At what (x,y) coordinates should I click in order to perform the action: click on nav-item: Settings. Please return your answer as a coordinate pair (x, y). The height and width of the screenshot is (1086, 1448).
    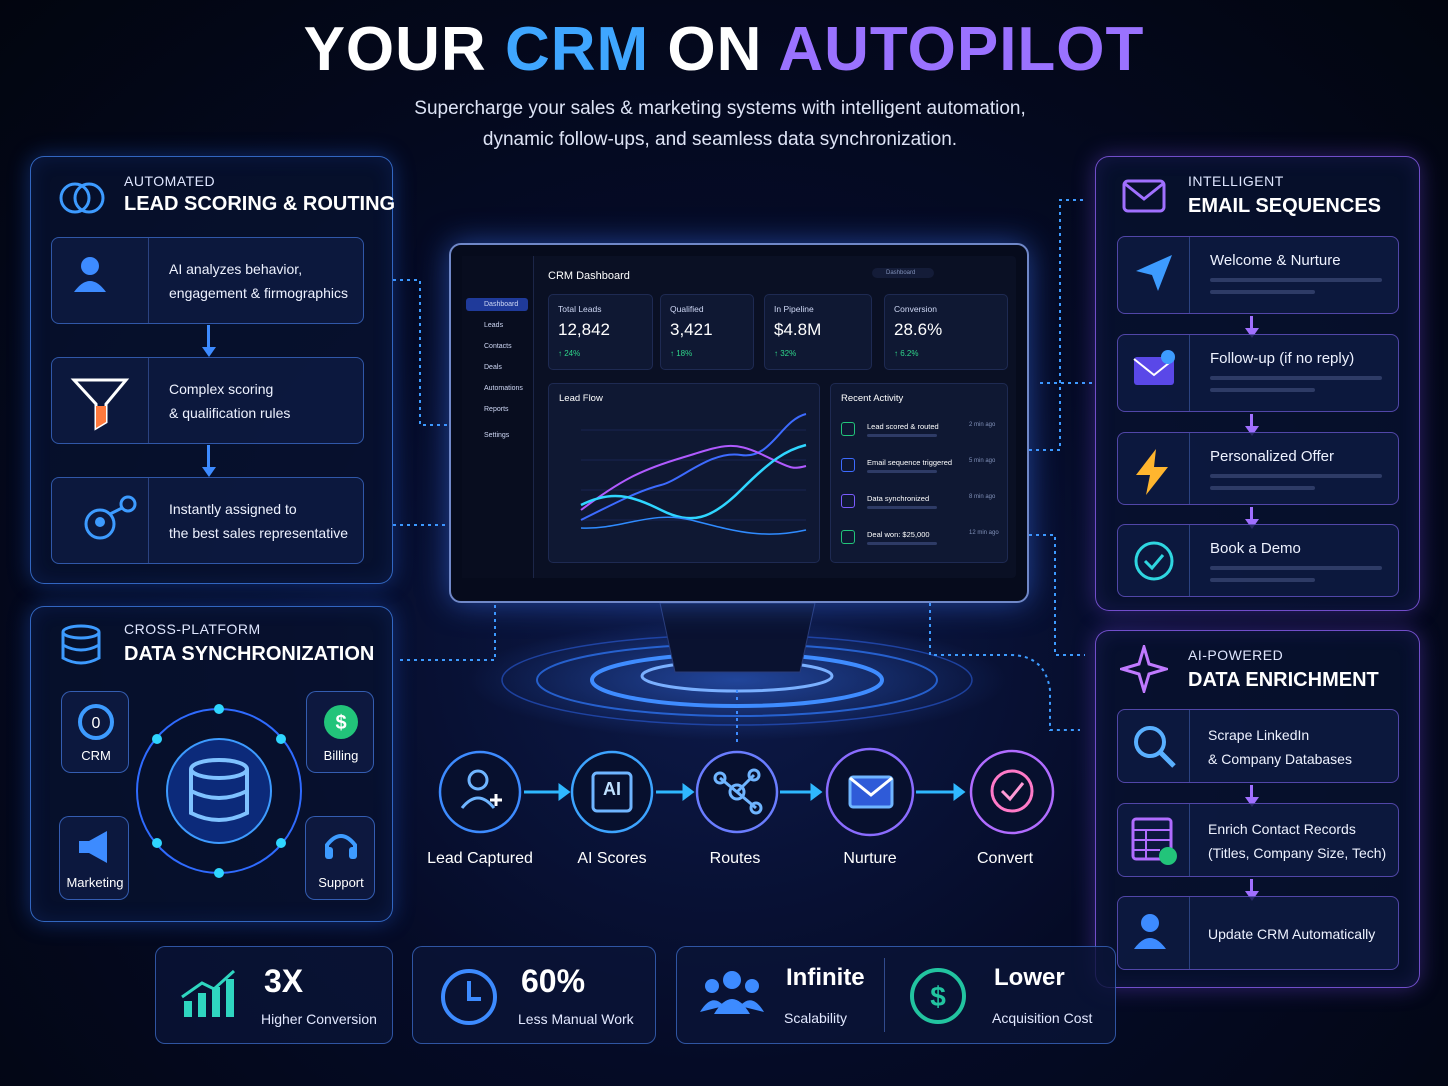
    Looking at the image, I should click on (497, 435).